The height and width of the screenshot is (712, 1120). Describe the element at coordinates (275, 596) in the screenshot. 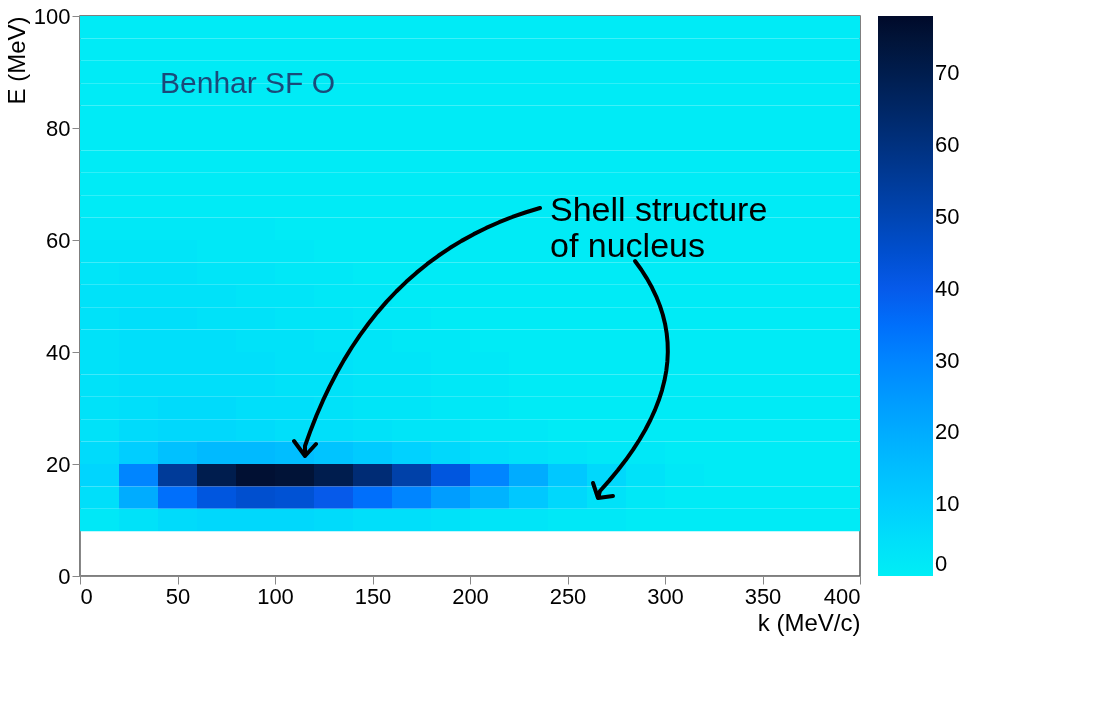

I see `x-tick-label: 100` at that location.